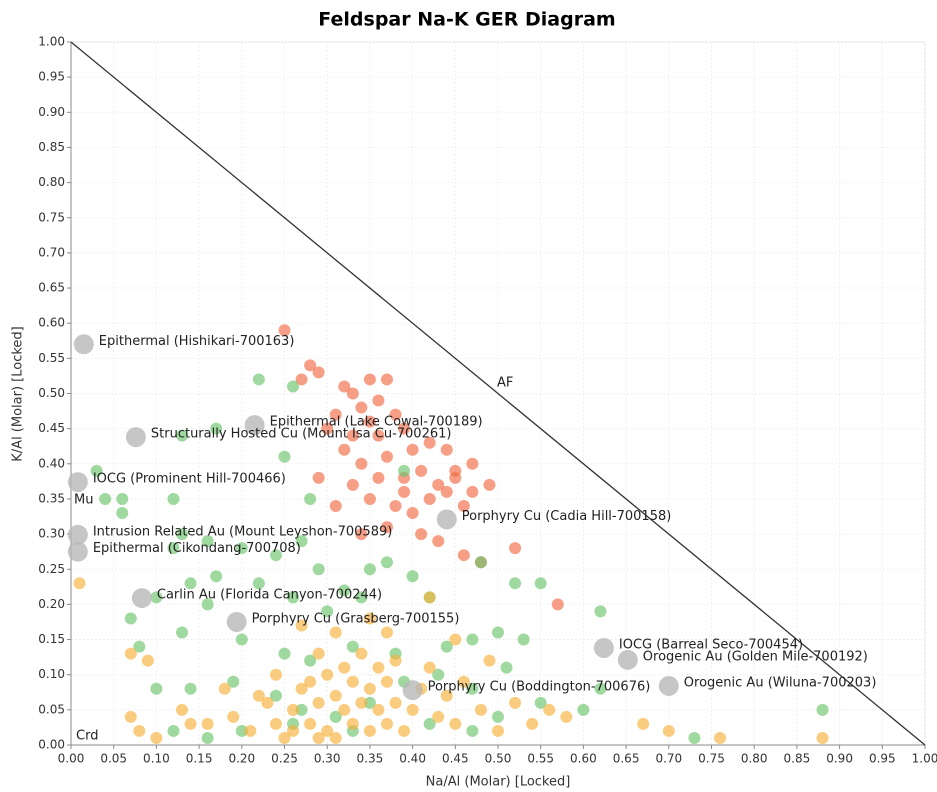 The width and height of the screenshot is (937, 792). Describe the element at coordinates (83, 500) in the screenshot. I see `region-label: Mu` at that location.